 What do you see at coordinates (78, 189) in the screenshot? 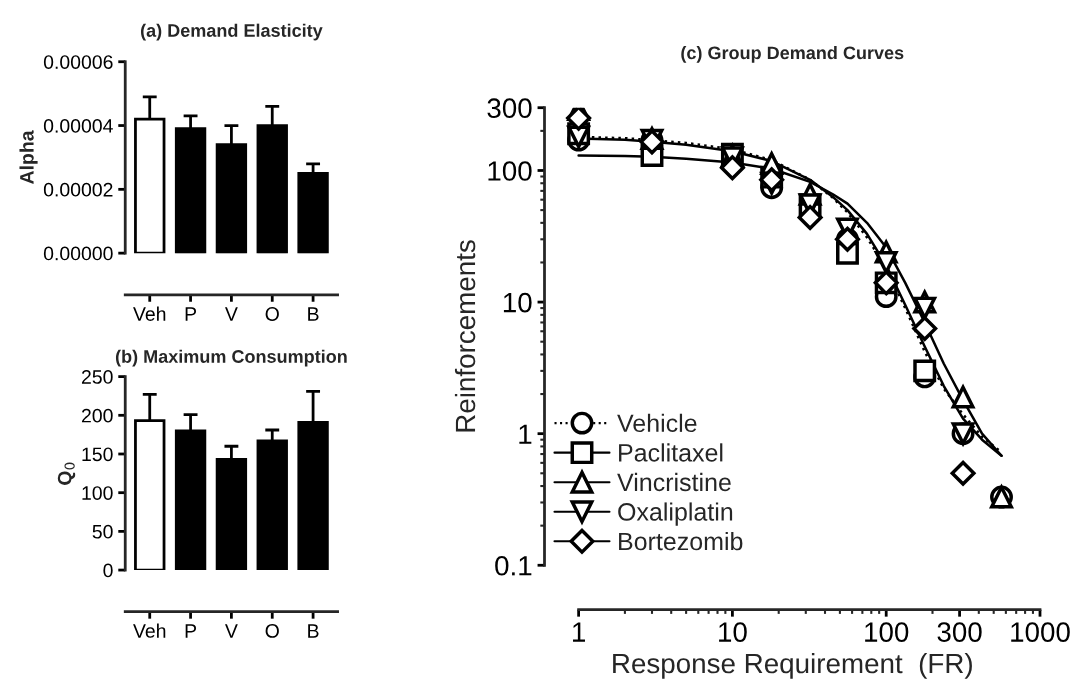
I see `y-tick-label: 0.00002` at bounding box center [78, 189].